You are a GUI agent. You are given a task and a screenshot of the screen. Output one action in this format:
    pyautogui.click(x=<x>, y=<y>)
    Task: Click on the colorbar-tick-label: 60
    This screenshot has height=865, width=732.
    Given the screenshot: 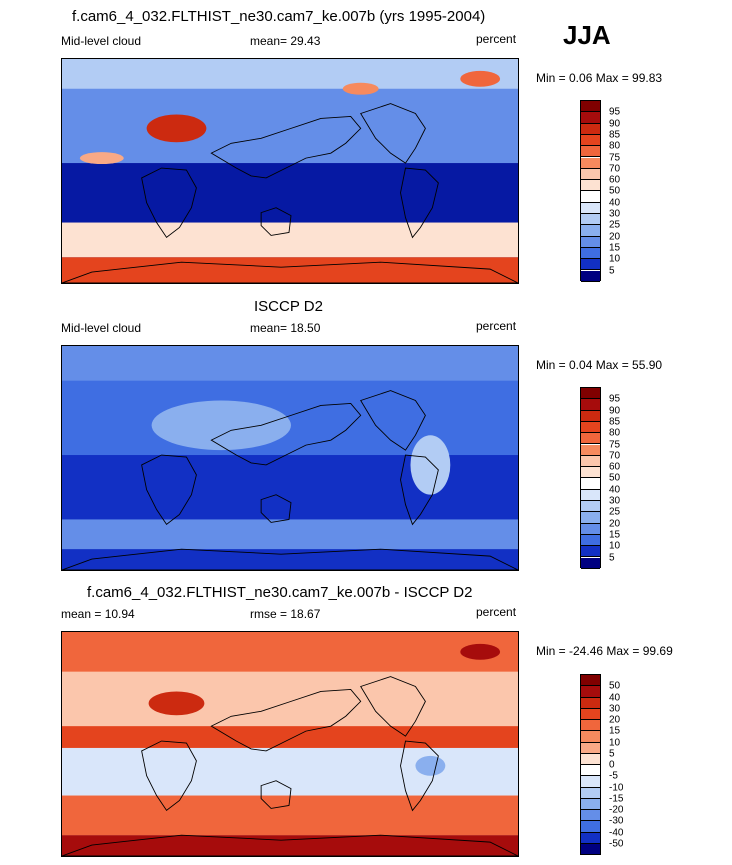 What is the action you would take?
    pyautogui.click(x=615, y=467)
    